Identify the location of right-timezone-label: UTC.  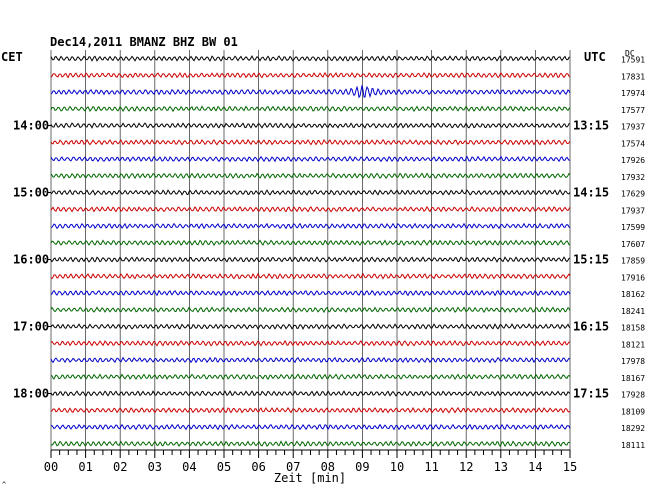
(595, 57).